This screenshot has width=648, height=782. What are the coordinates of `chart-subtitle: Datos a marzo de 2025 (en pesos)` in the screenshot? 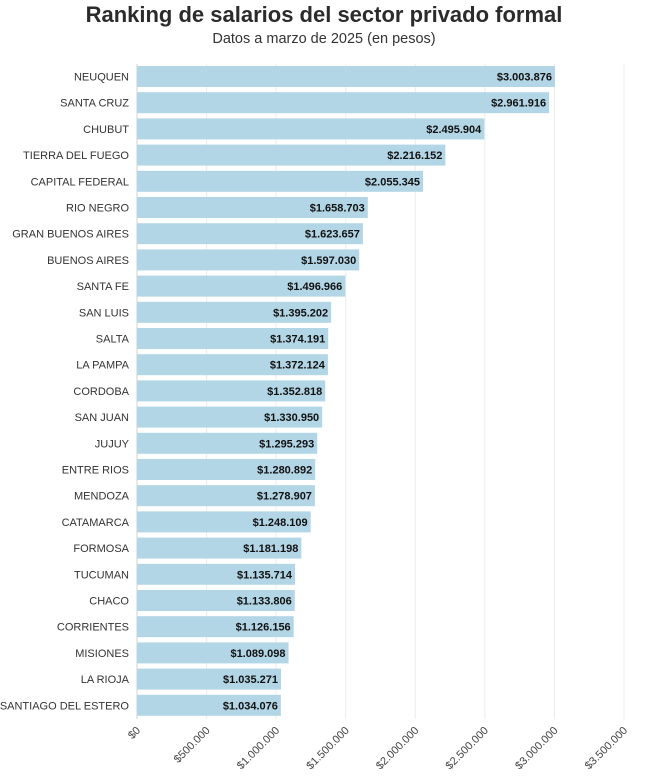 It's located at (324, 39).